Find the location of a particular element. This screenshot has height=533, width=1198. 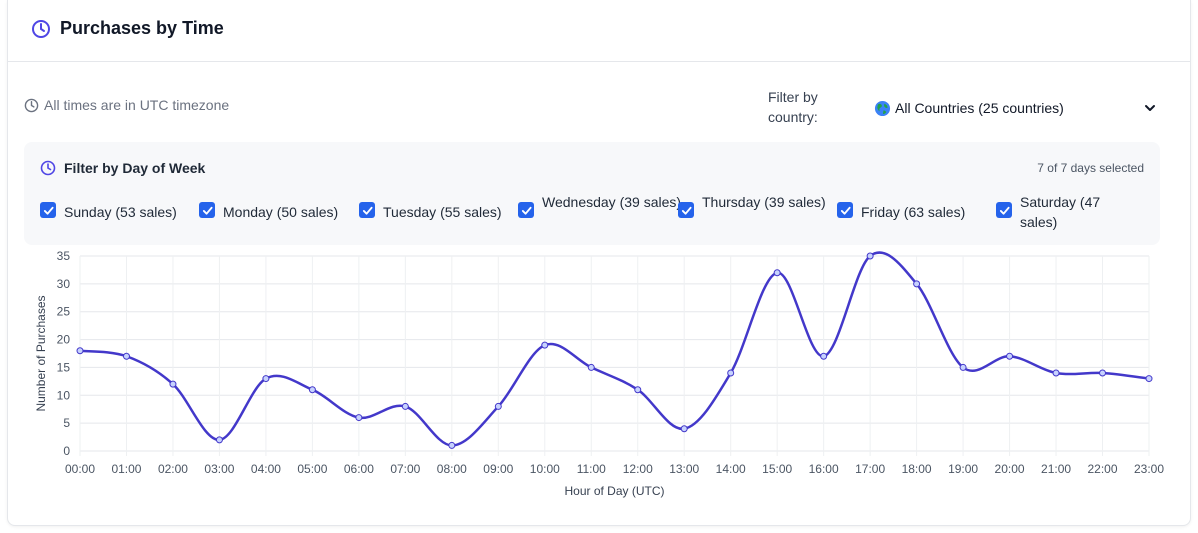

x-tick-label: 21:00 is located at coordinates (1056, 469).